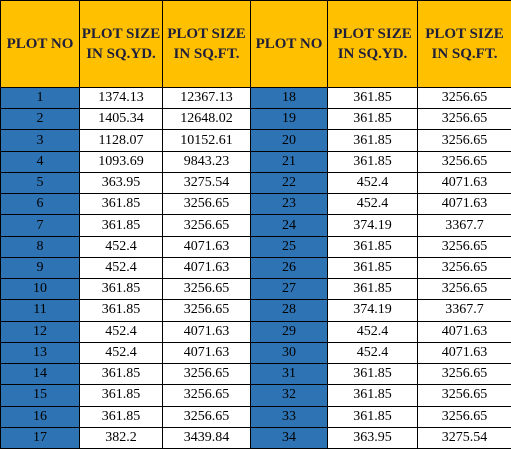 This screenshot has height=449, width=511. Describe the element at coordinates (289, 119) in the screenshot. I see `plot-no-cell-right: 19` at that location.